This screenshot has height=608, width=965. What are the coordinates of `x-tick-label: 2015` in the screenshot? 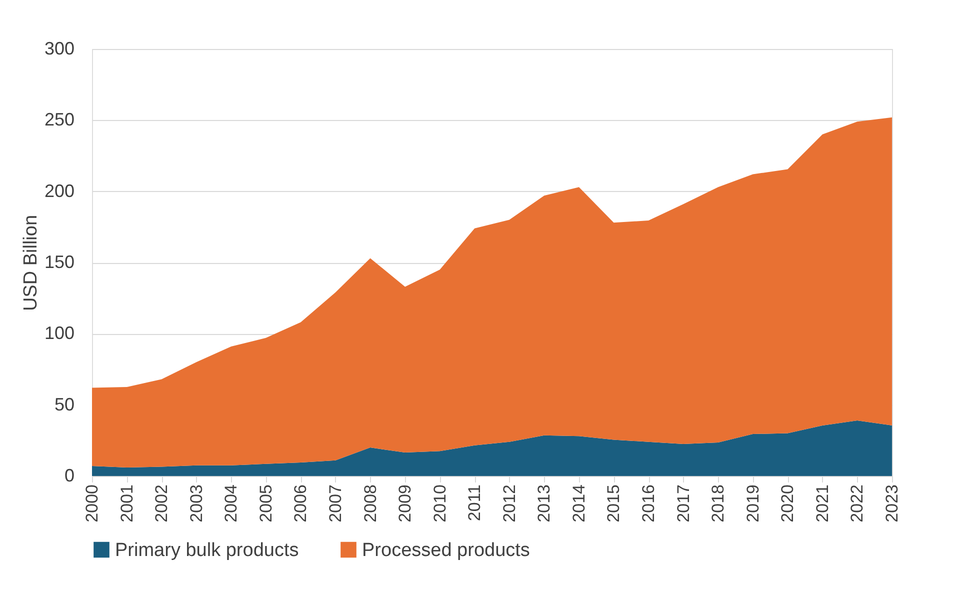 It's located at (614, 503).